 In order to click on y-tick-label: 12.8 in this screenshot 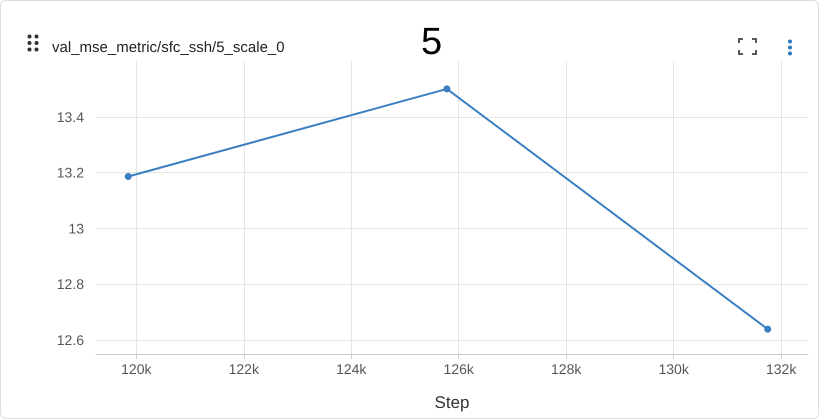, I will do `click(70, 284)`.